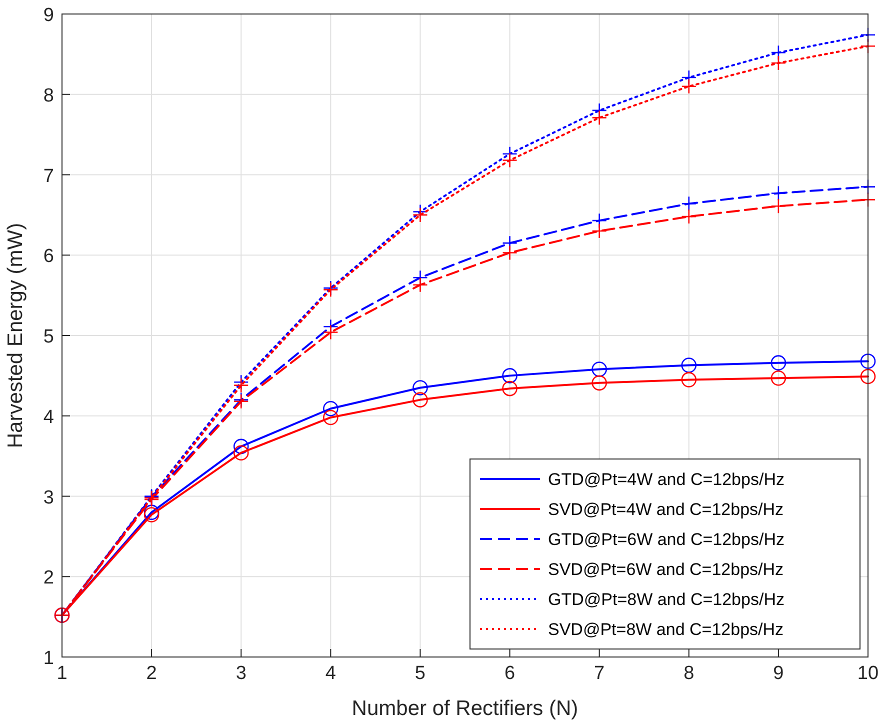 Image resolution: width=886 pixels, height=727 pixels. Describe the element at coordinates (666, 509) in the screenshot. I see `legend-label: SVD@Pt=4W and C=12bps/Hz` at that location.